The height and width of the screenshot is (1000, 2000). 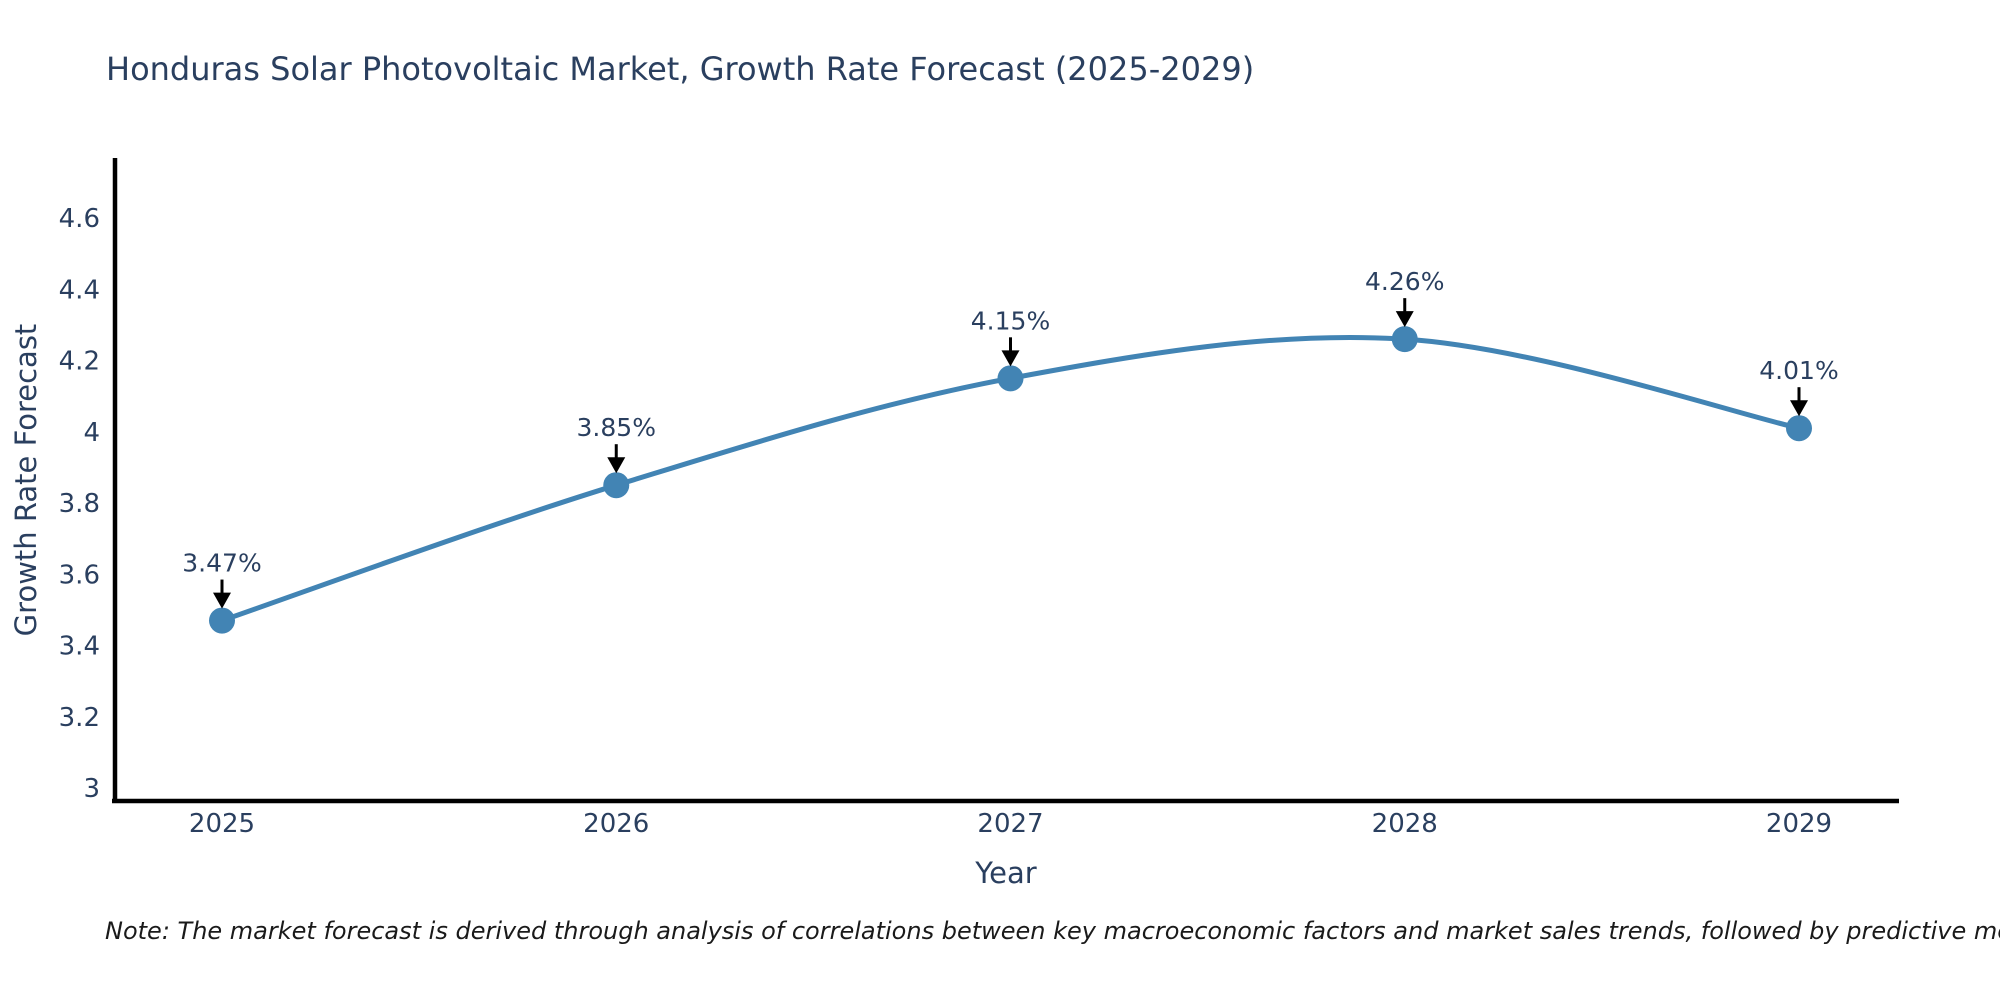 I want to click on y-tick-label: 4.2, so click(x=79, y=362).